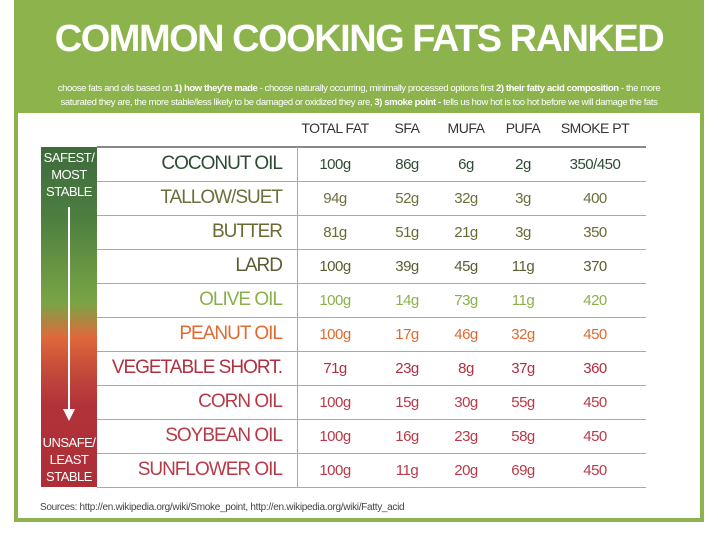 The width and height of the screenshot is (718, 536). Describe the element at coordinates (359, 368) in the screenshot. I see `table-row: VEGETABLE SHORT. 71g 23g 8g 37g 360` at that location.